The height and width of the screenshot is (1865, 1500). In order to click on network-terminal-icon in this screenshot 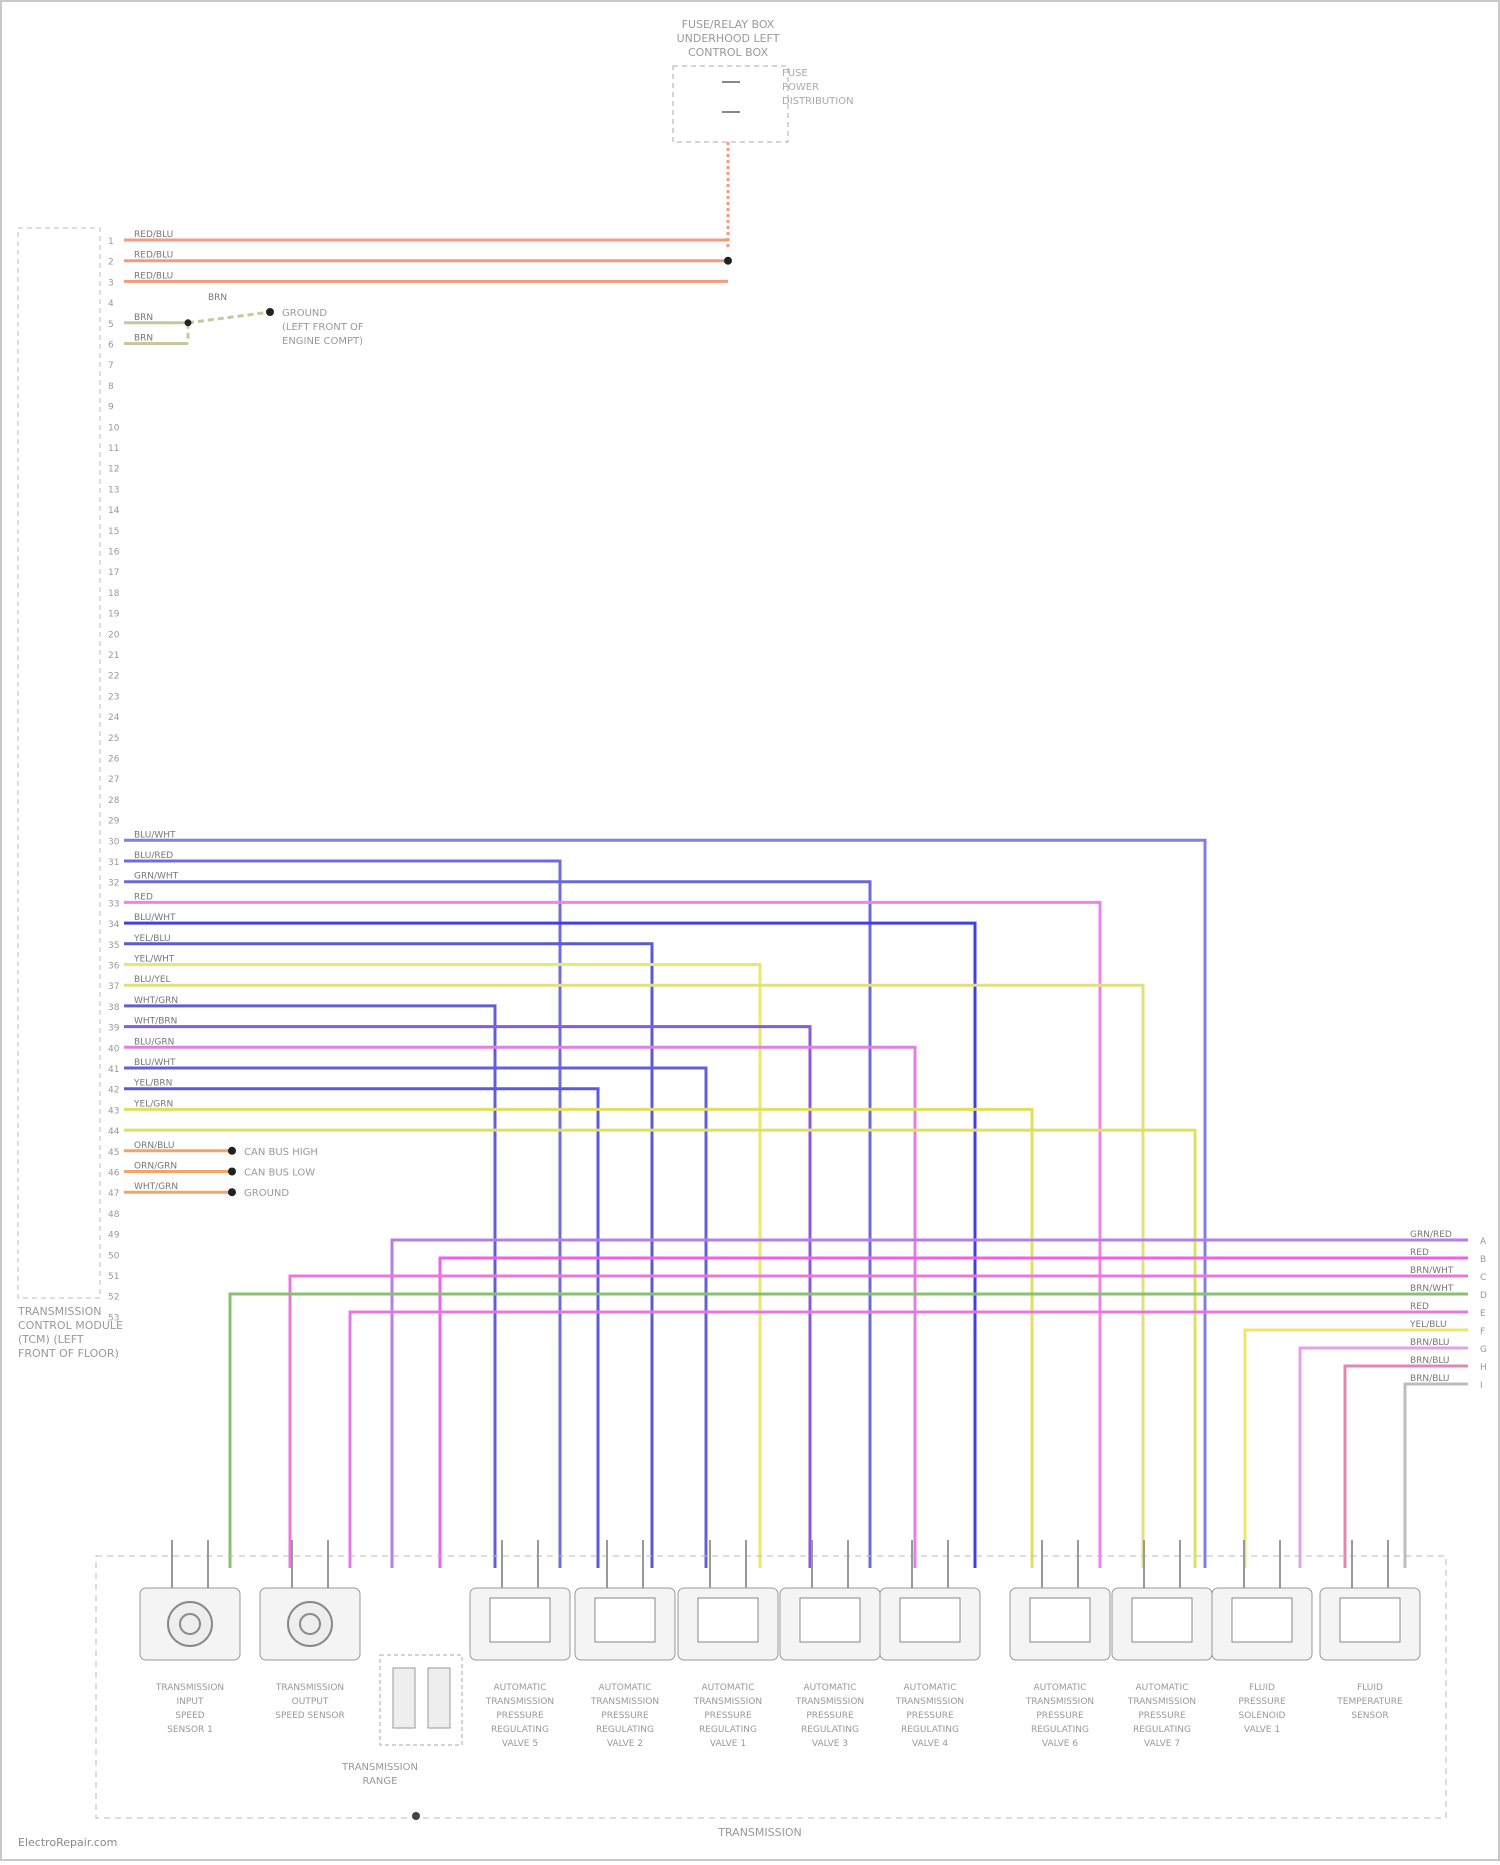, I will do `click(232, 1150)`.